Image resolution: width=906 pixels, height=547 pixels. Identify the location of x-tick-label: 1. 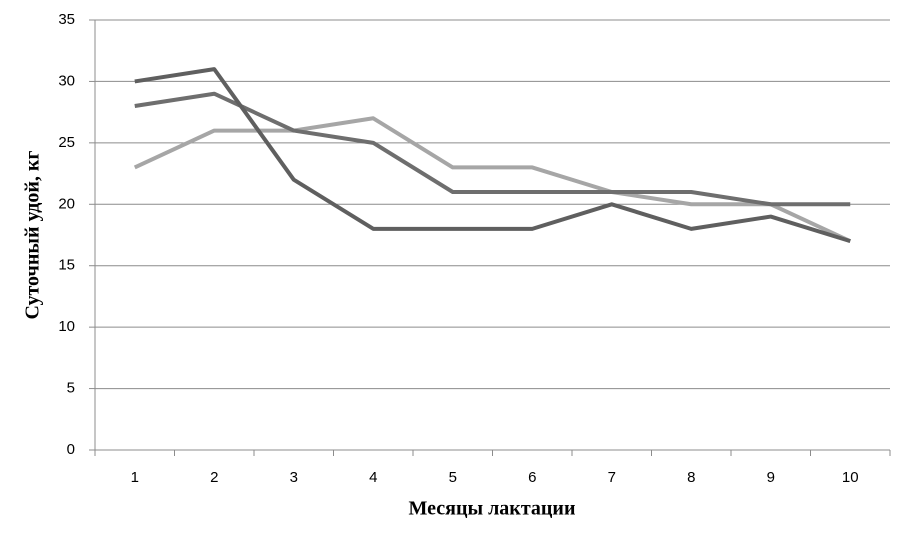
(135, 477).